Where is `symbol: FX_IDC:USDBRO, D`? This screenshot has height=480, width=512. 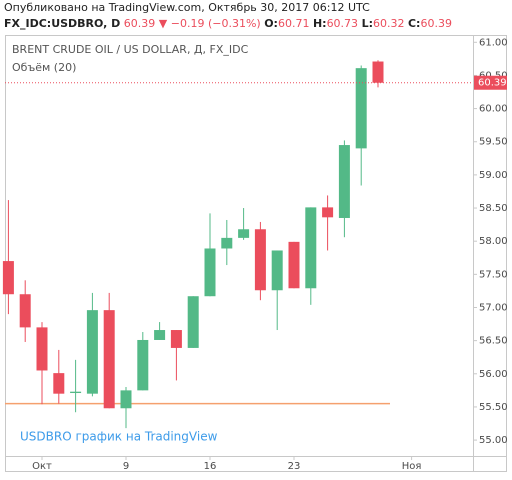 symbol: FX_IDC:USDBRO, D is located at coordinates (62, 23).